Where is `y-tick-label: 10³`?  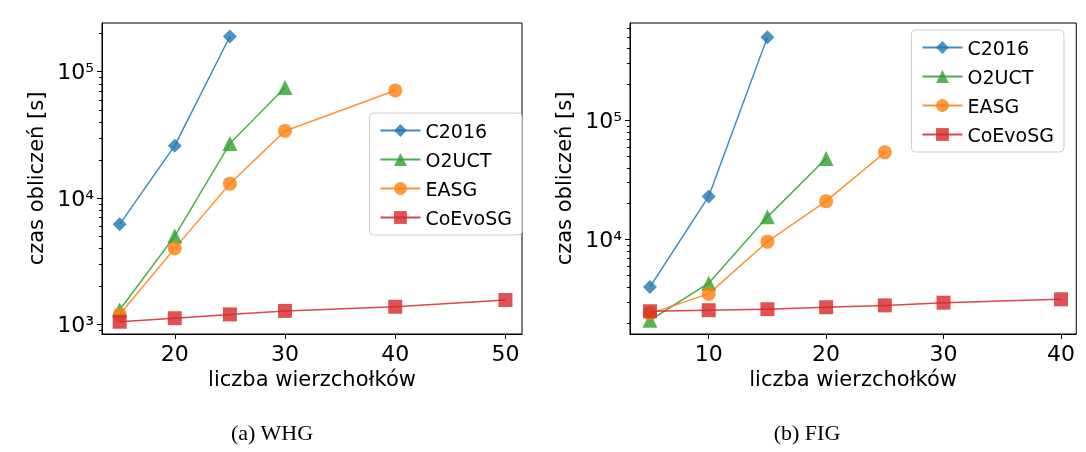
y-tick-label: 10³ is located at coordinates (75, 324).